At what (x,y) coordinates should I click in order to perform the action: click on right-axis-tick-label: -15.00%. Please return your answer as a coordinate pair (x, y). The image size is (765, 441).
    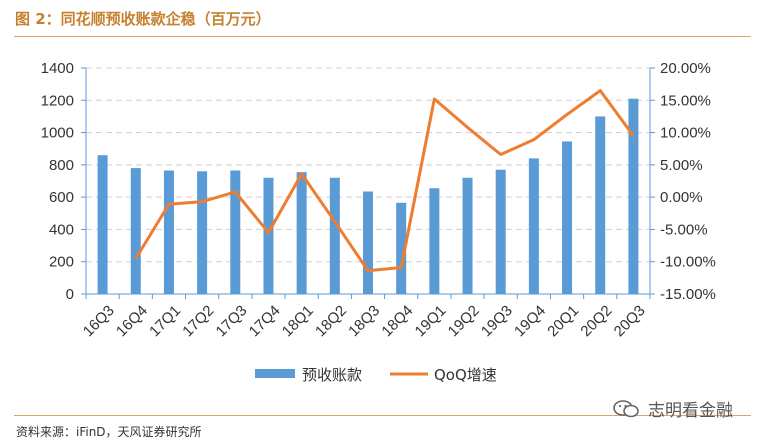
    Looking at the image, I should click on (688, 294).